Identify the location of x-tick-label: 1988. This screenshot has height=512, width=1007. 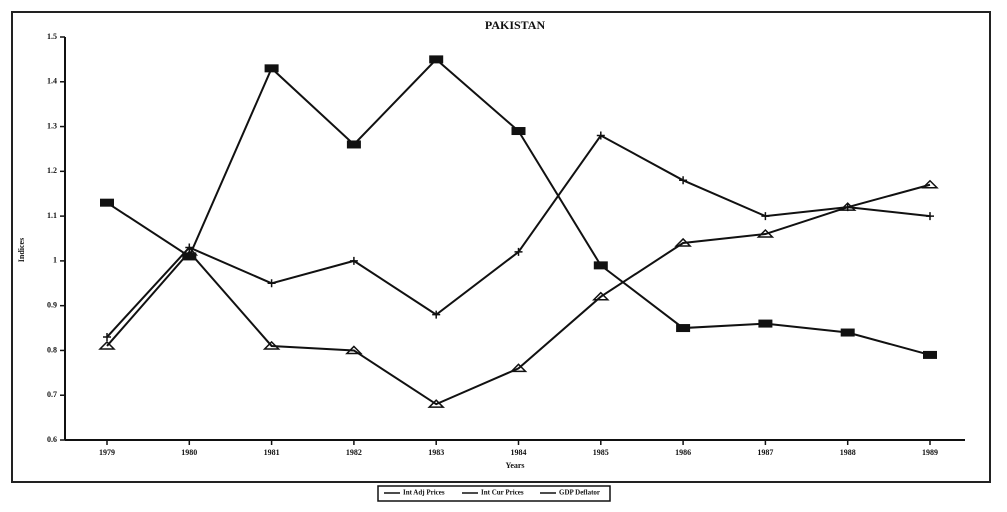
(848, 452).